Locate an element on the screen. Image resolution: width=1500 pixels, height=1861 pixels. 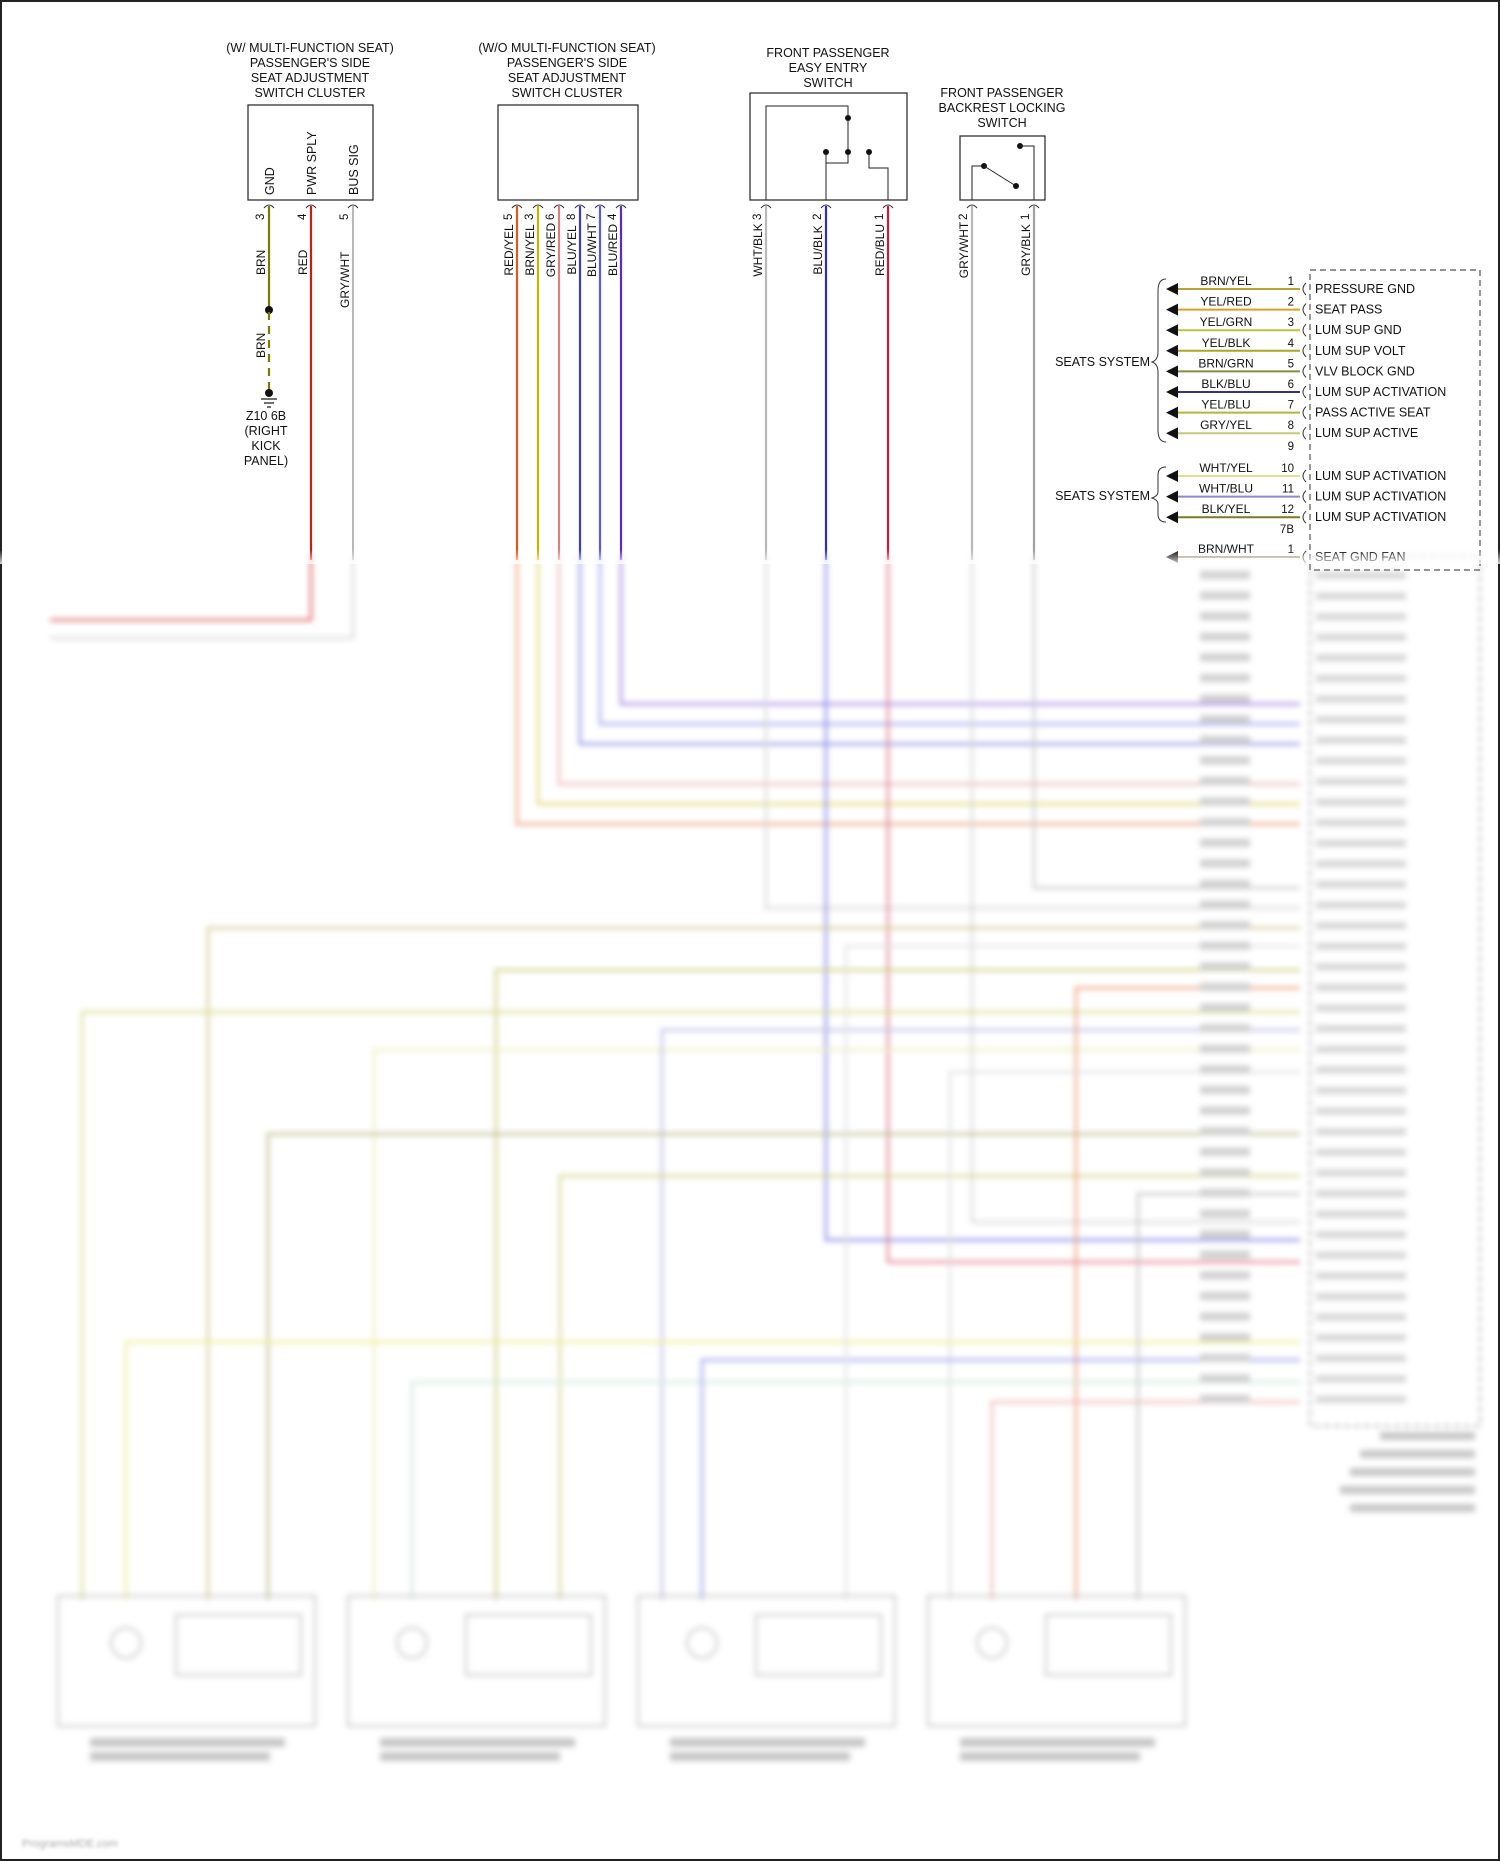
easy-wire-red-blu: RED/BLU is located at coordinates (880, 250).